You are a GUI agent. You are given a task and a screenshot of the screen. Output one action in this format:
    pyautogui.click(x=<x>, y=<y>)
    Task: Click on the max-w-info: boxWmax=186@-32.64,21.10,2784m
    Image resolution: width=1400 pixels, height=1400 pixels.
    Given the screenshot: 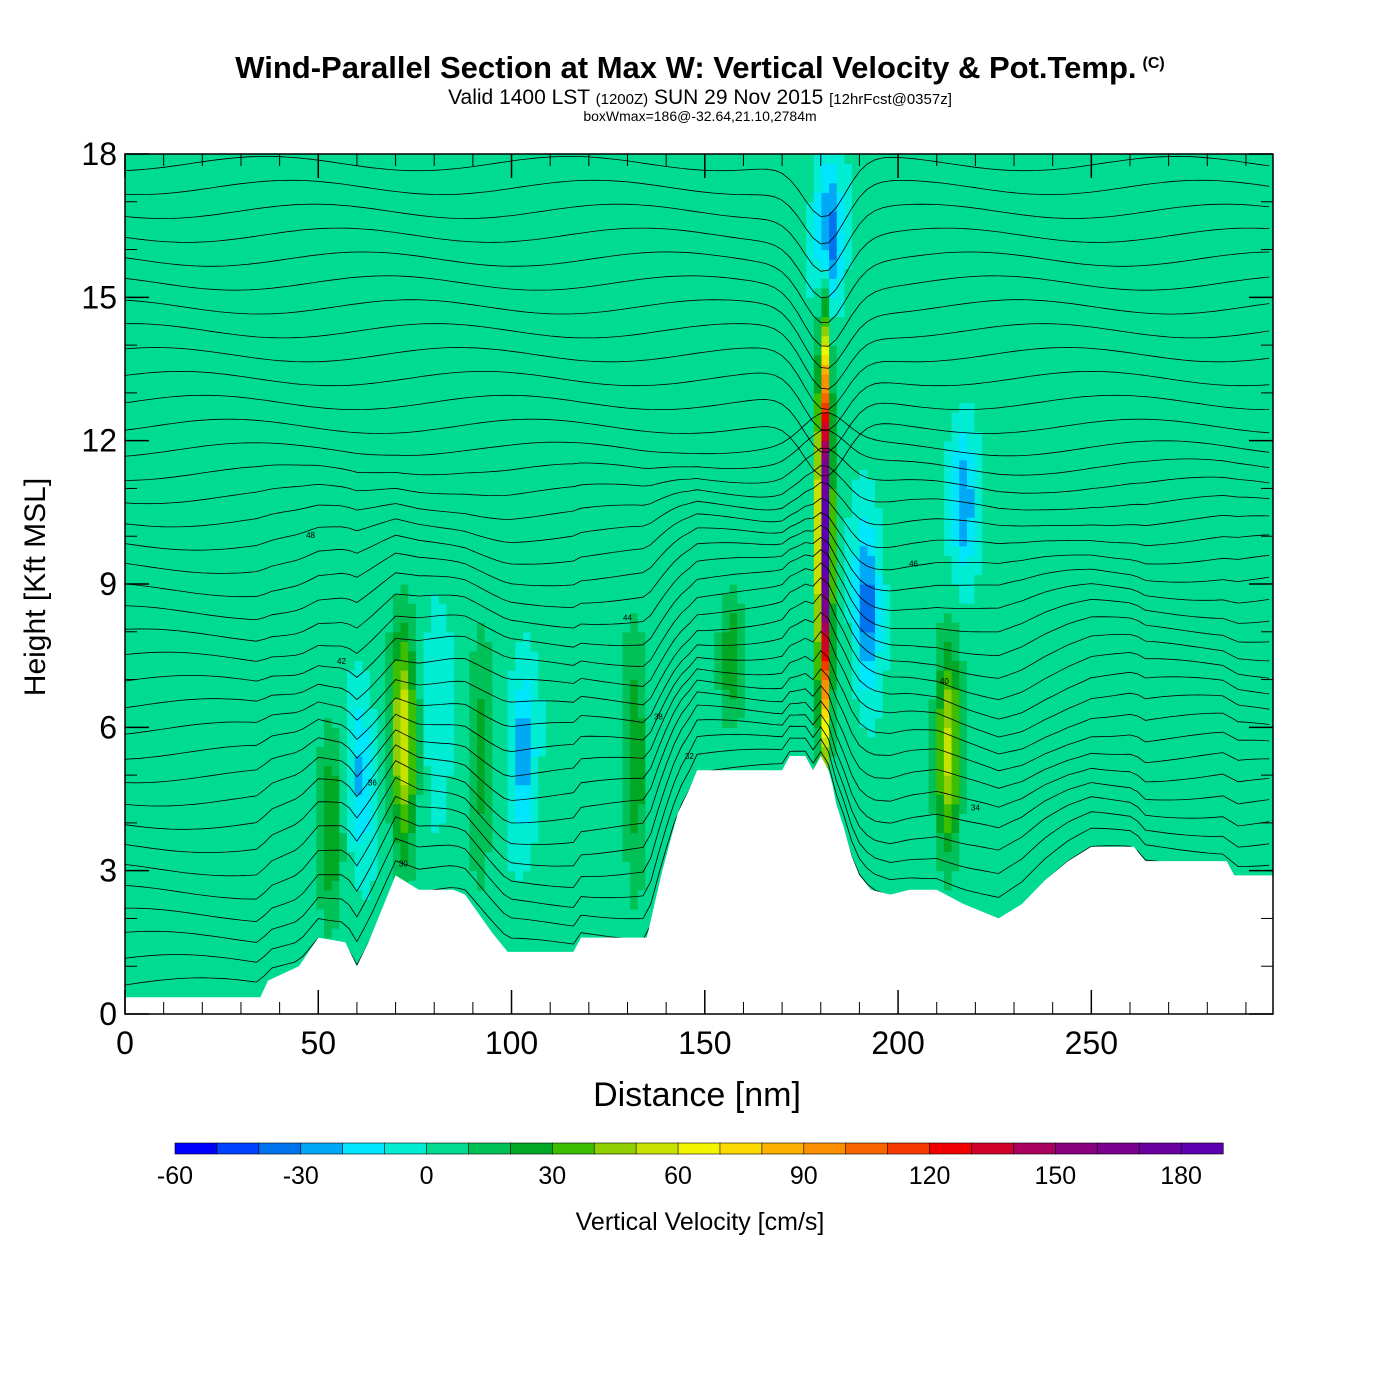 What is the action you would take?
    pyautogui.click(x=700, y=116)
    